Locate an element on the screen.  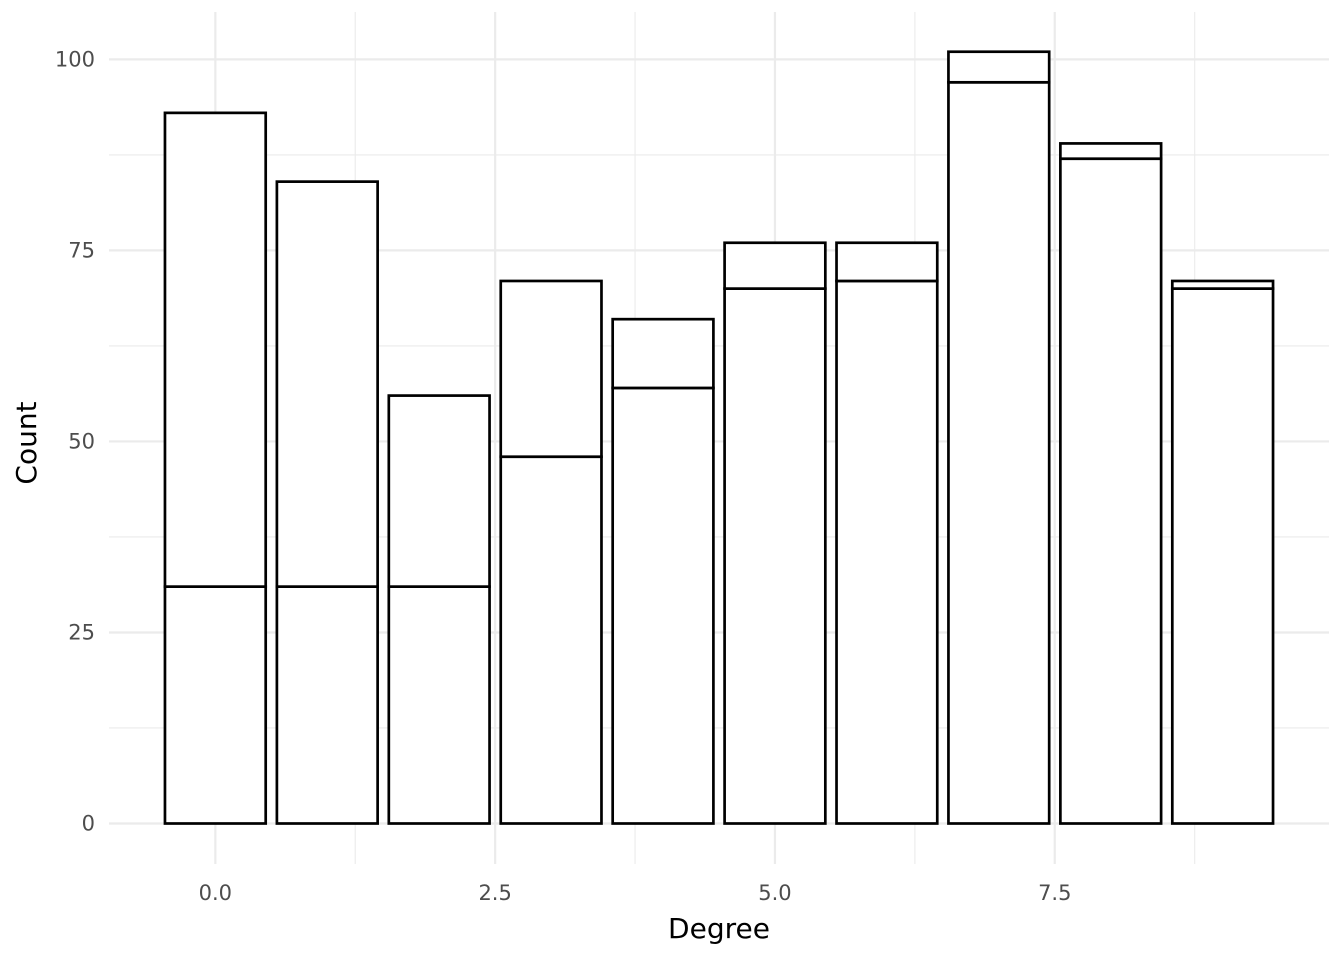
y-tick-label: 25 is located at coordinates (81, 632).